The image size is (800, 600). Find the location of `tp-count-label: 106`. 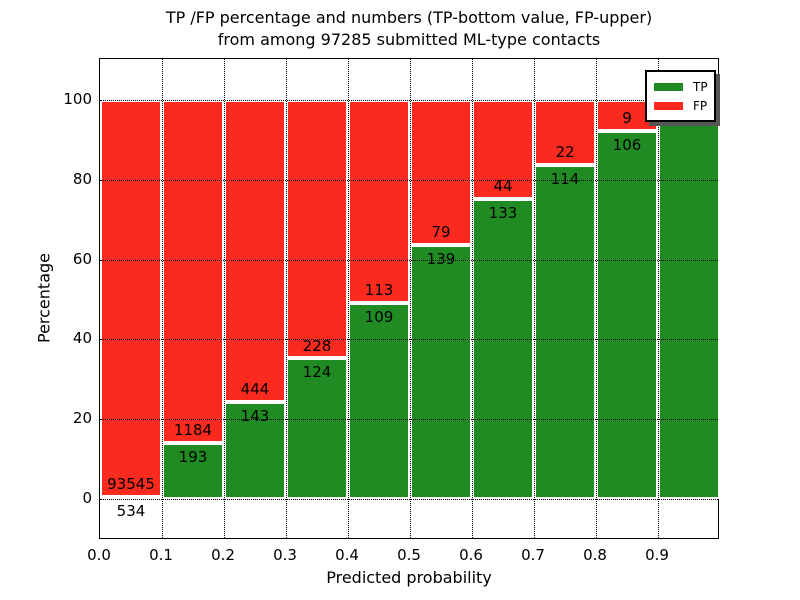

tp-count-label: 106 is located at coordinates (627, 145).